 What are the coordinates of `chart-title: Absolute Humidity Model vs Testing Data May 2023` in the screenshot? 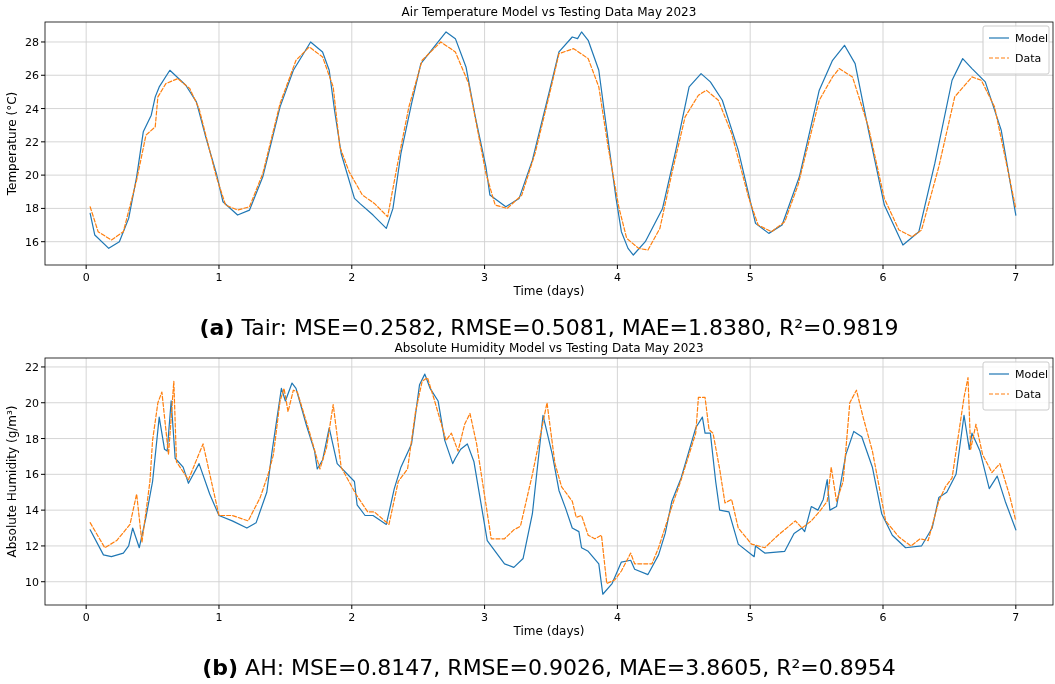 It's located at (549, 348).